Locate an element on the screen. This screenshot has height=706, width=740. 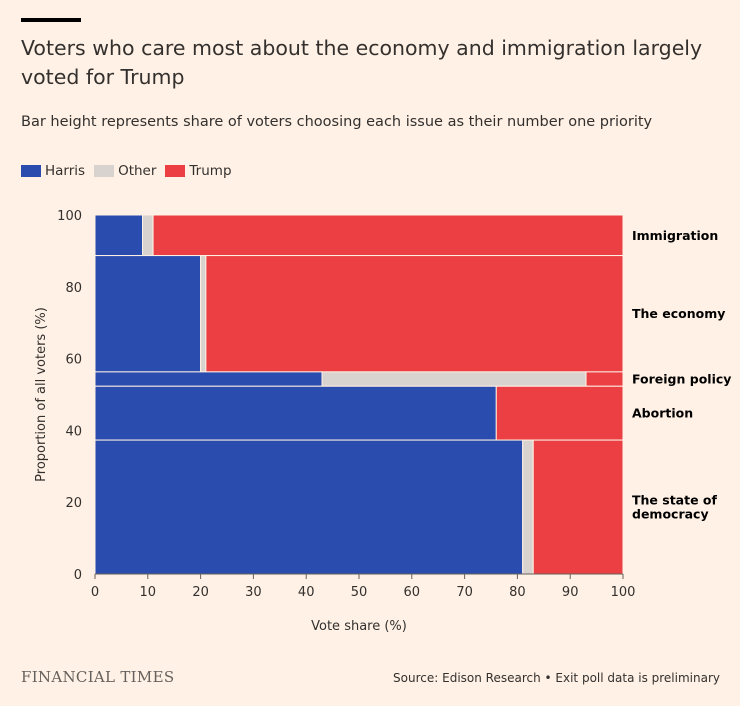
legend: Harris Other Trump is located at coordinates (131, 171).